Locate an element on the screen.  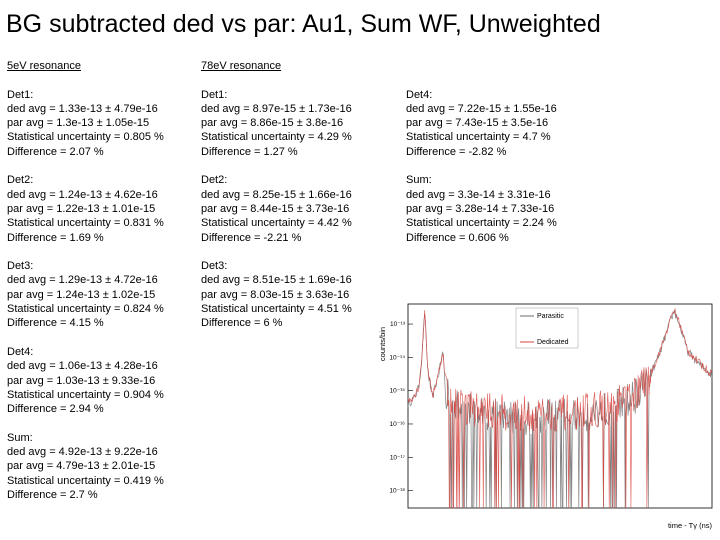
text-line: Statistical uncertainty = 2.24 % is located at coordinates (481, 223).